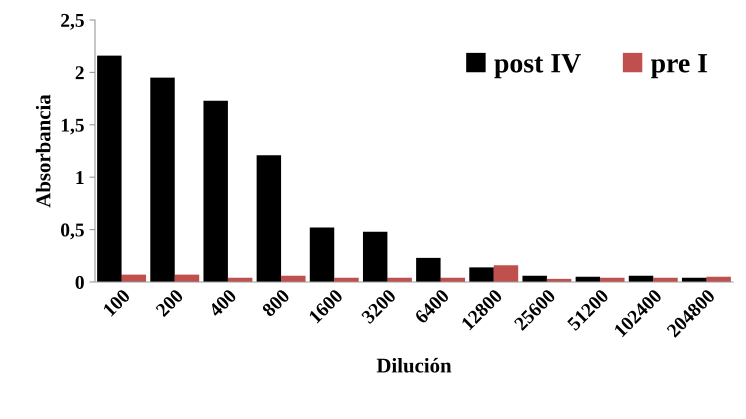  I want to click on legend-label: post IV, so click(537, 66).